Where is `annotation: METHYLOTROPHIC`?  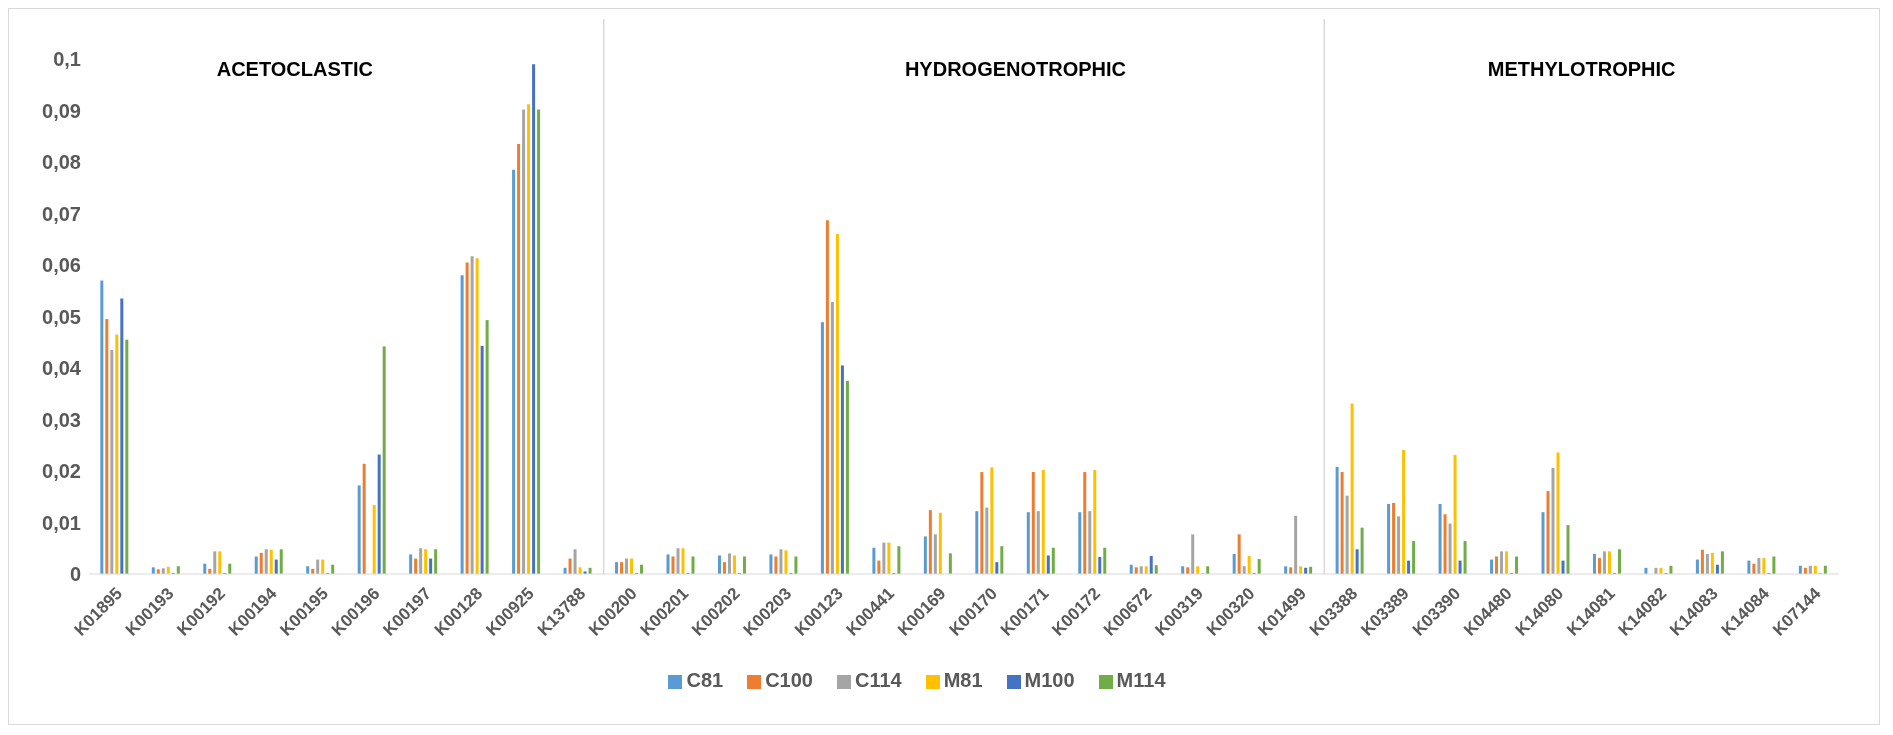
annotation: METHYLOTROPHIC is located at coordinates (1581, 69).